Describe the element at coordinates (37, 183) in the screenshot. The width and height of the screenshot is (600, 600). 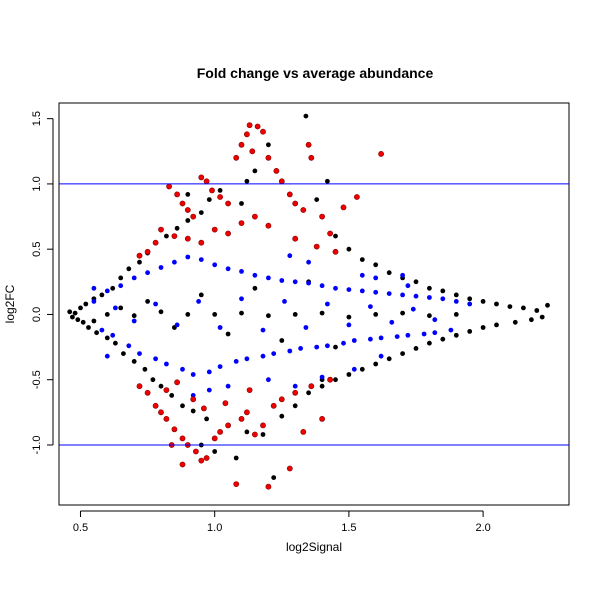
I see `y-tick-label-4: 1.0` at that location.